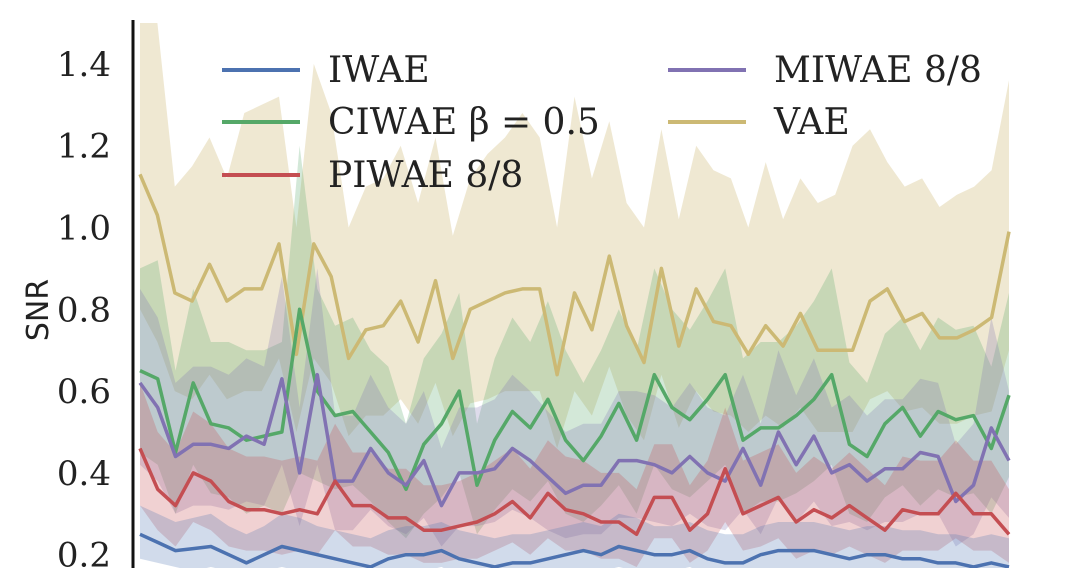 This screenshot has height=568, width=1080. What do you see at coordinates (84, 147) in the screenshot?
I see `y-tick-label: 1.2` at bounding box center [84, 147].